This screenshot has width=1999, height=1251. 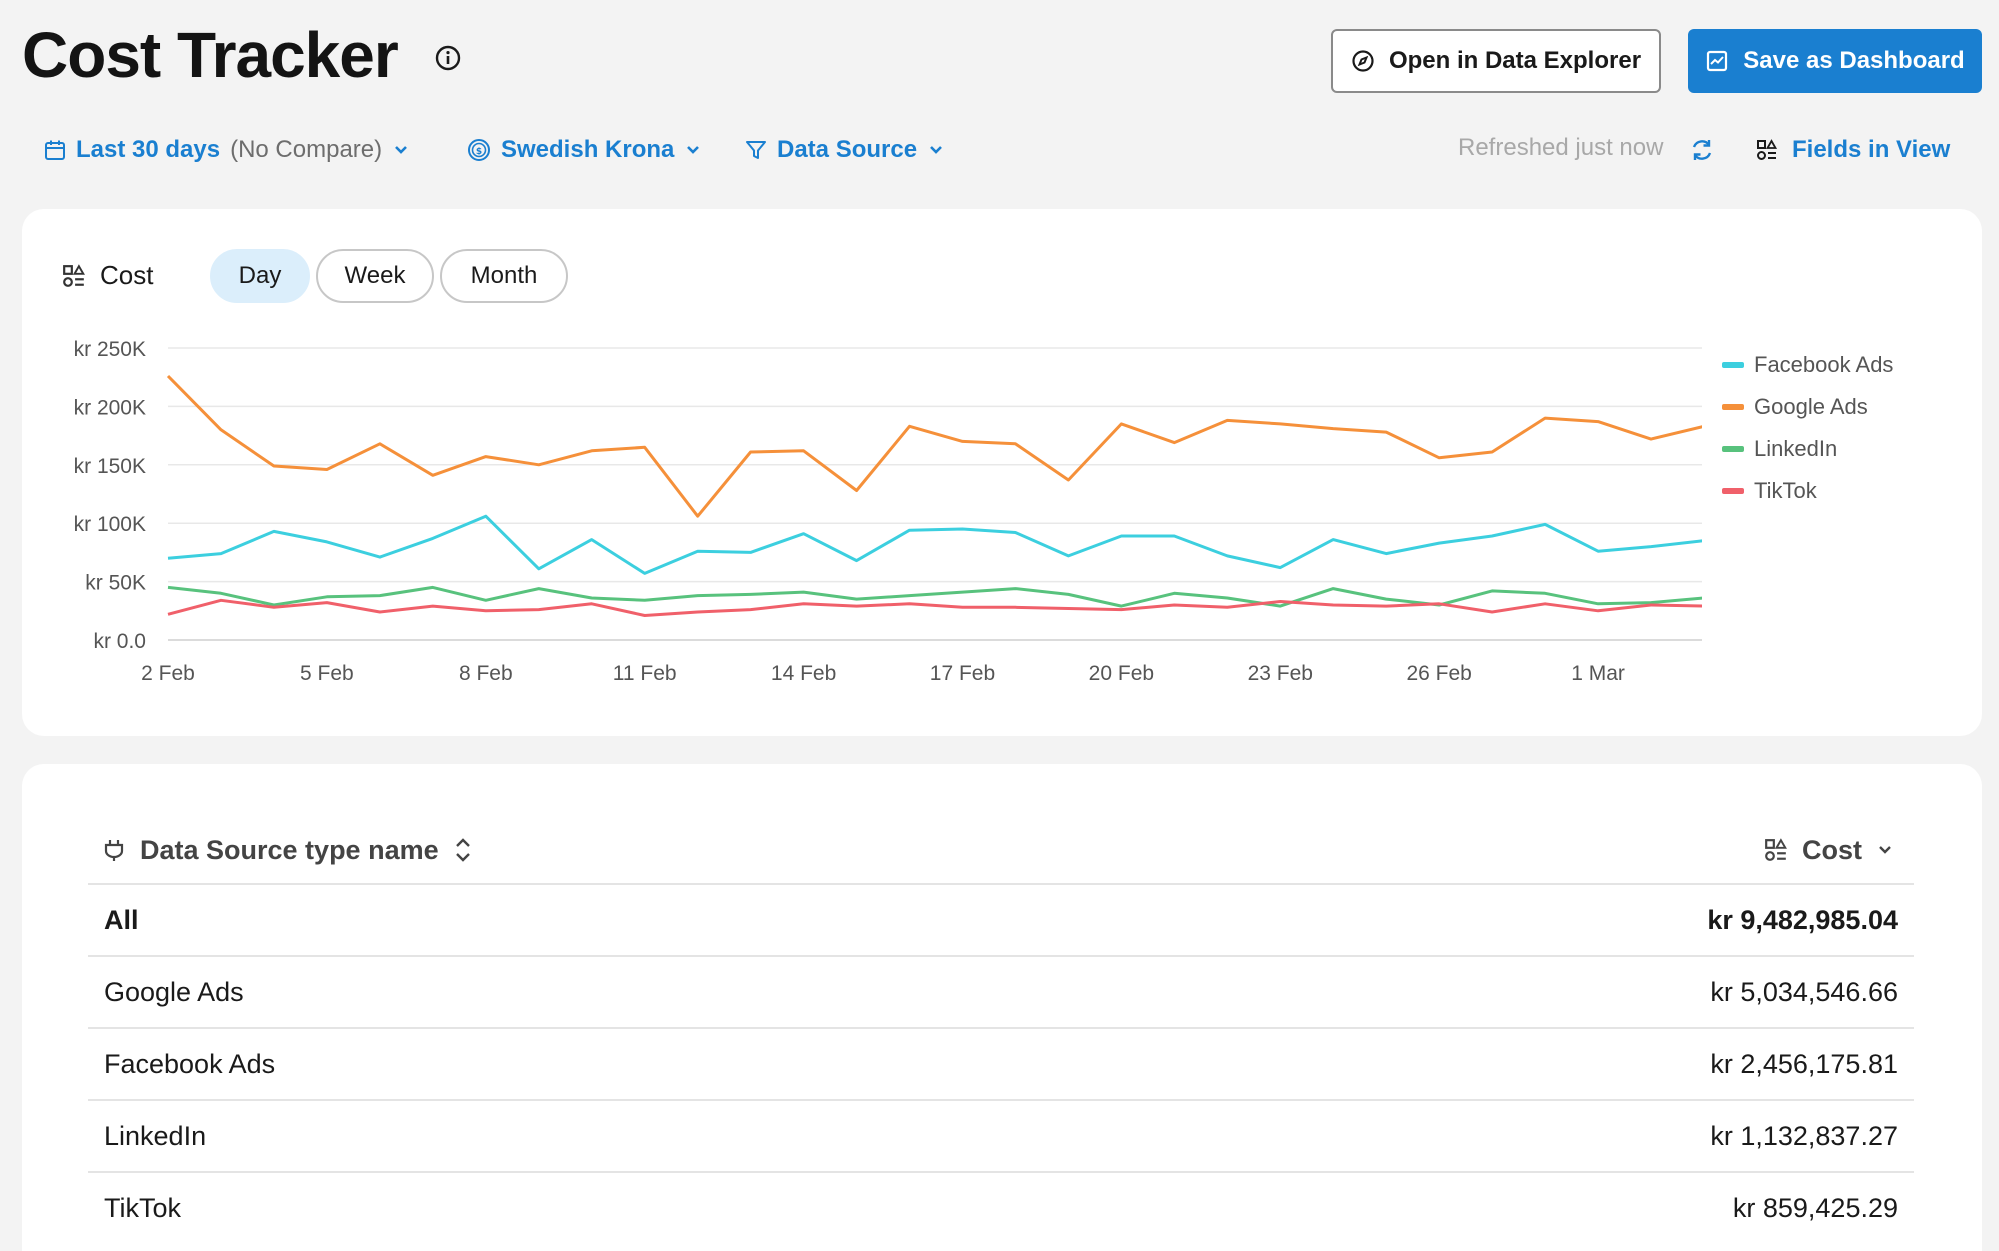 I want to click on x-tick-label: 14 Feb, so click(x=803, y=673).